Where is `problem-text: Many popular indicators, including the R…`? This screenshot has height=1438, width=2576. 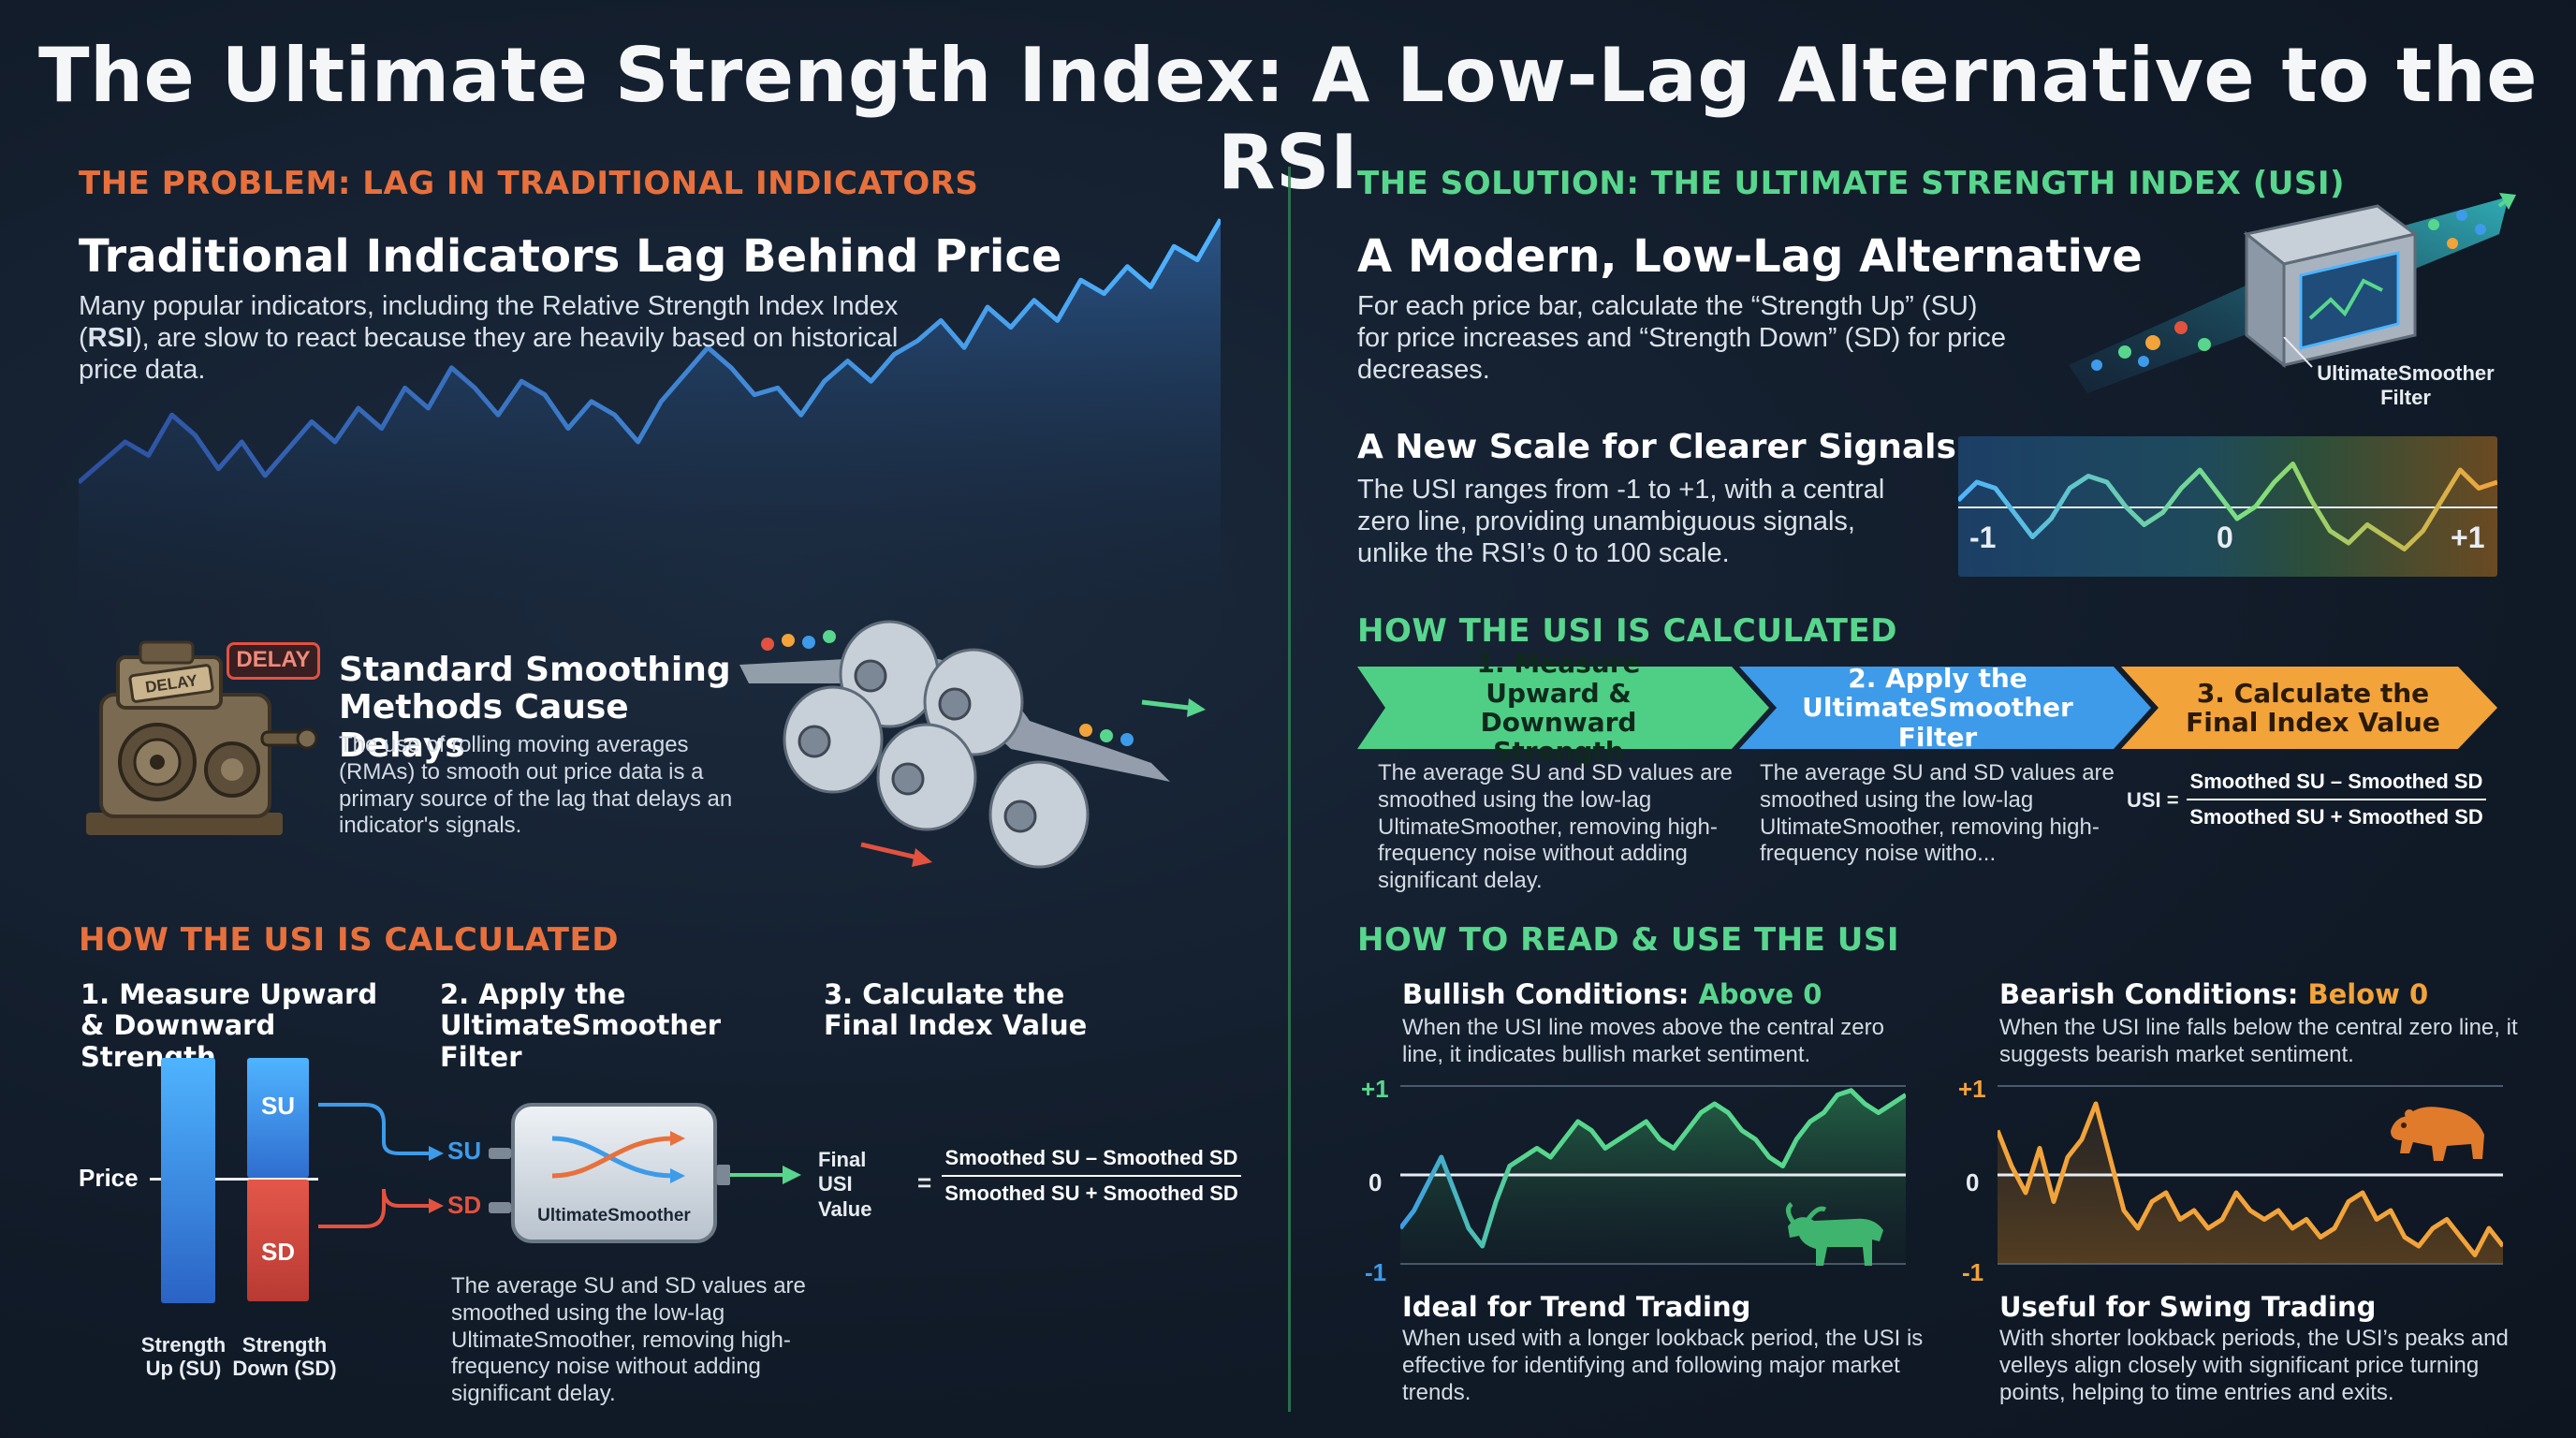
problem-text: Many popular indicators, including the R… is located at coordinates (500, 338).